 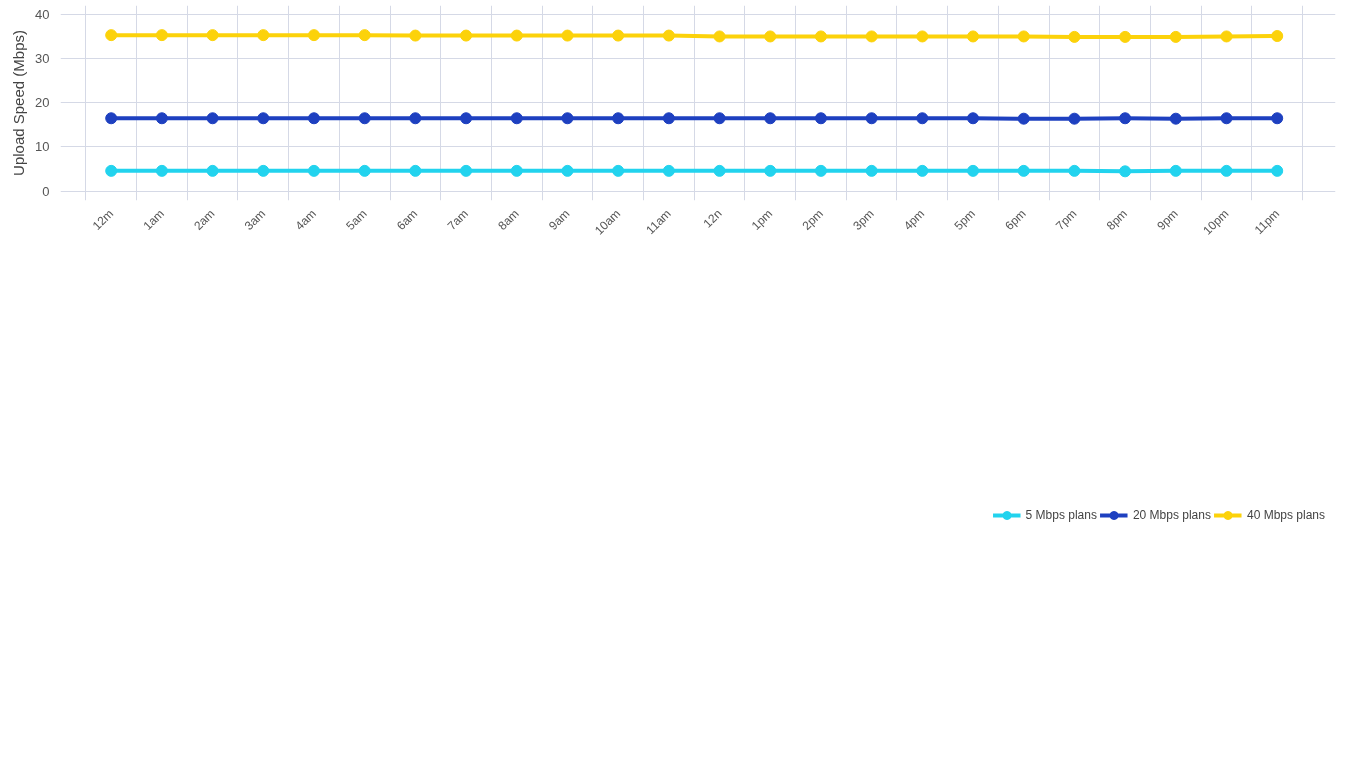 What do you see at coordinates (19, 103) in the screenshot?
I see `y-axis-title: Upload Speed (Mbps)` at bounding box center [19, 103].